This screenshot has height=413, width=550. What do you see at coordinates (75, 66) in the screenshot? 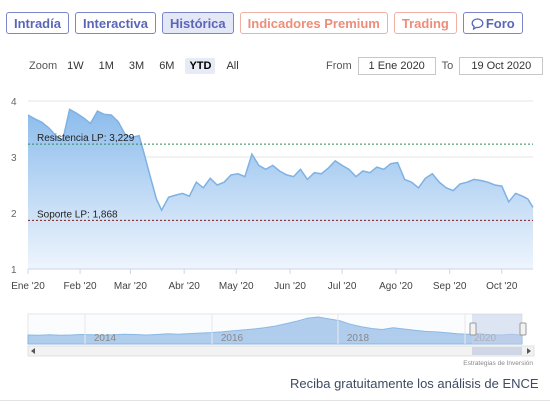
I see `zoom-button-1w: 1W` at bounding box center [75, 66].